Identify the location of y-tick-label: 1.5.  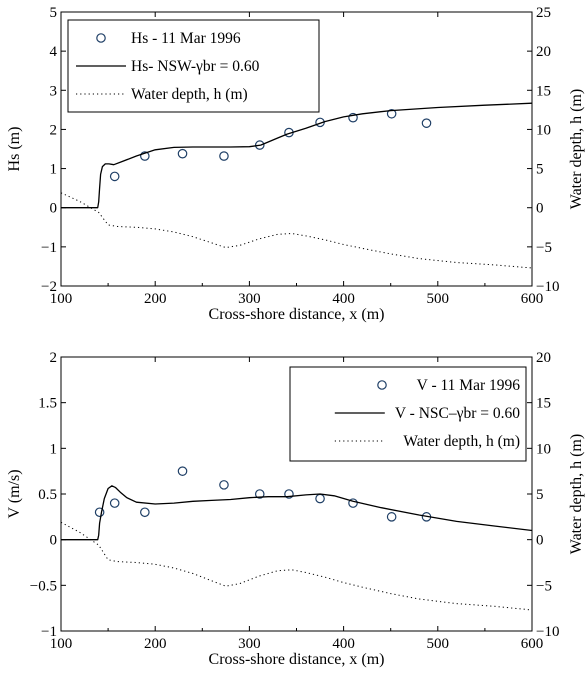
(47, 404).